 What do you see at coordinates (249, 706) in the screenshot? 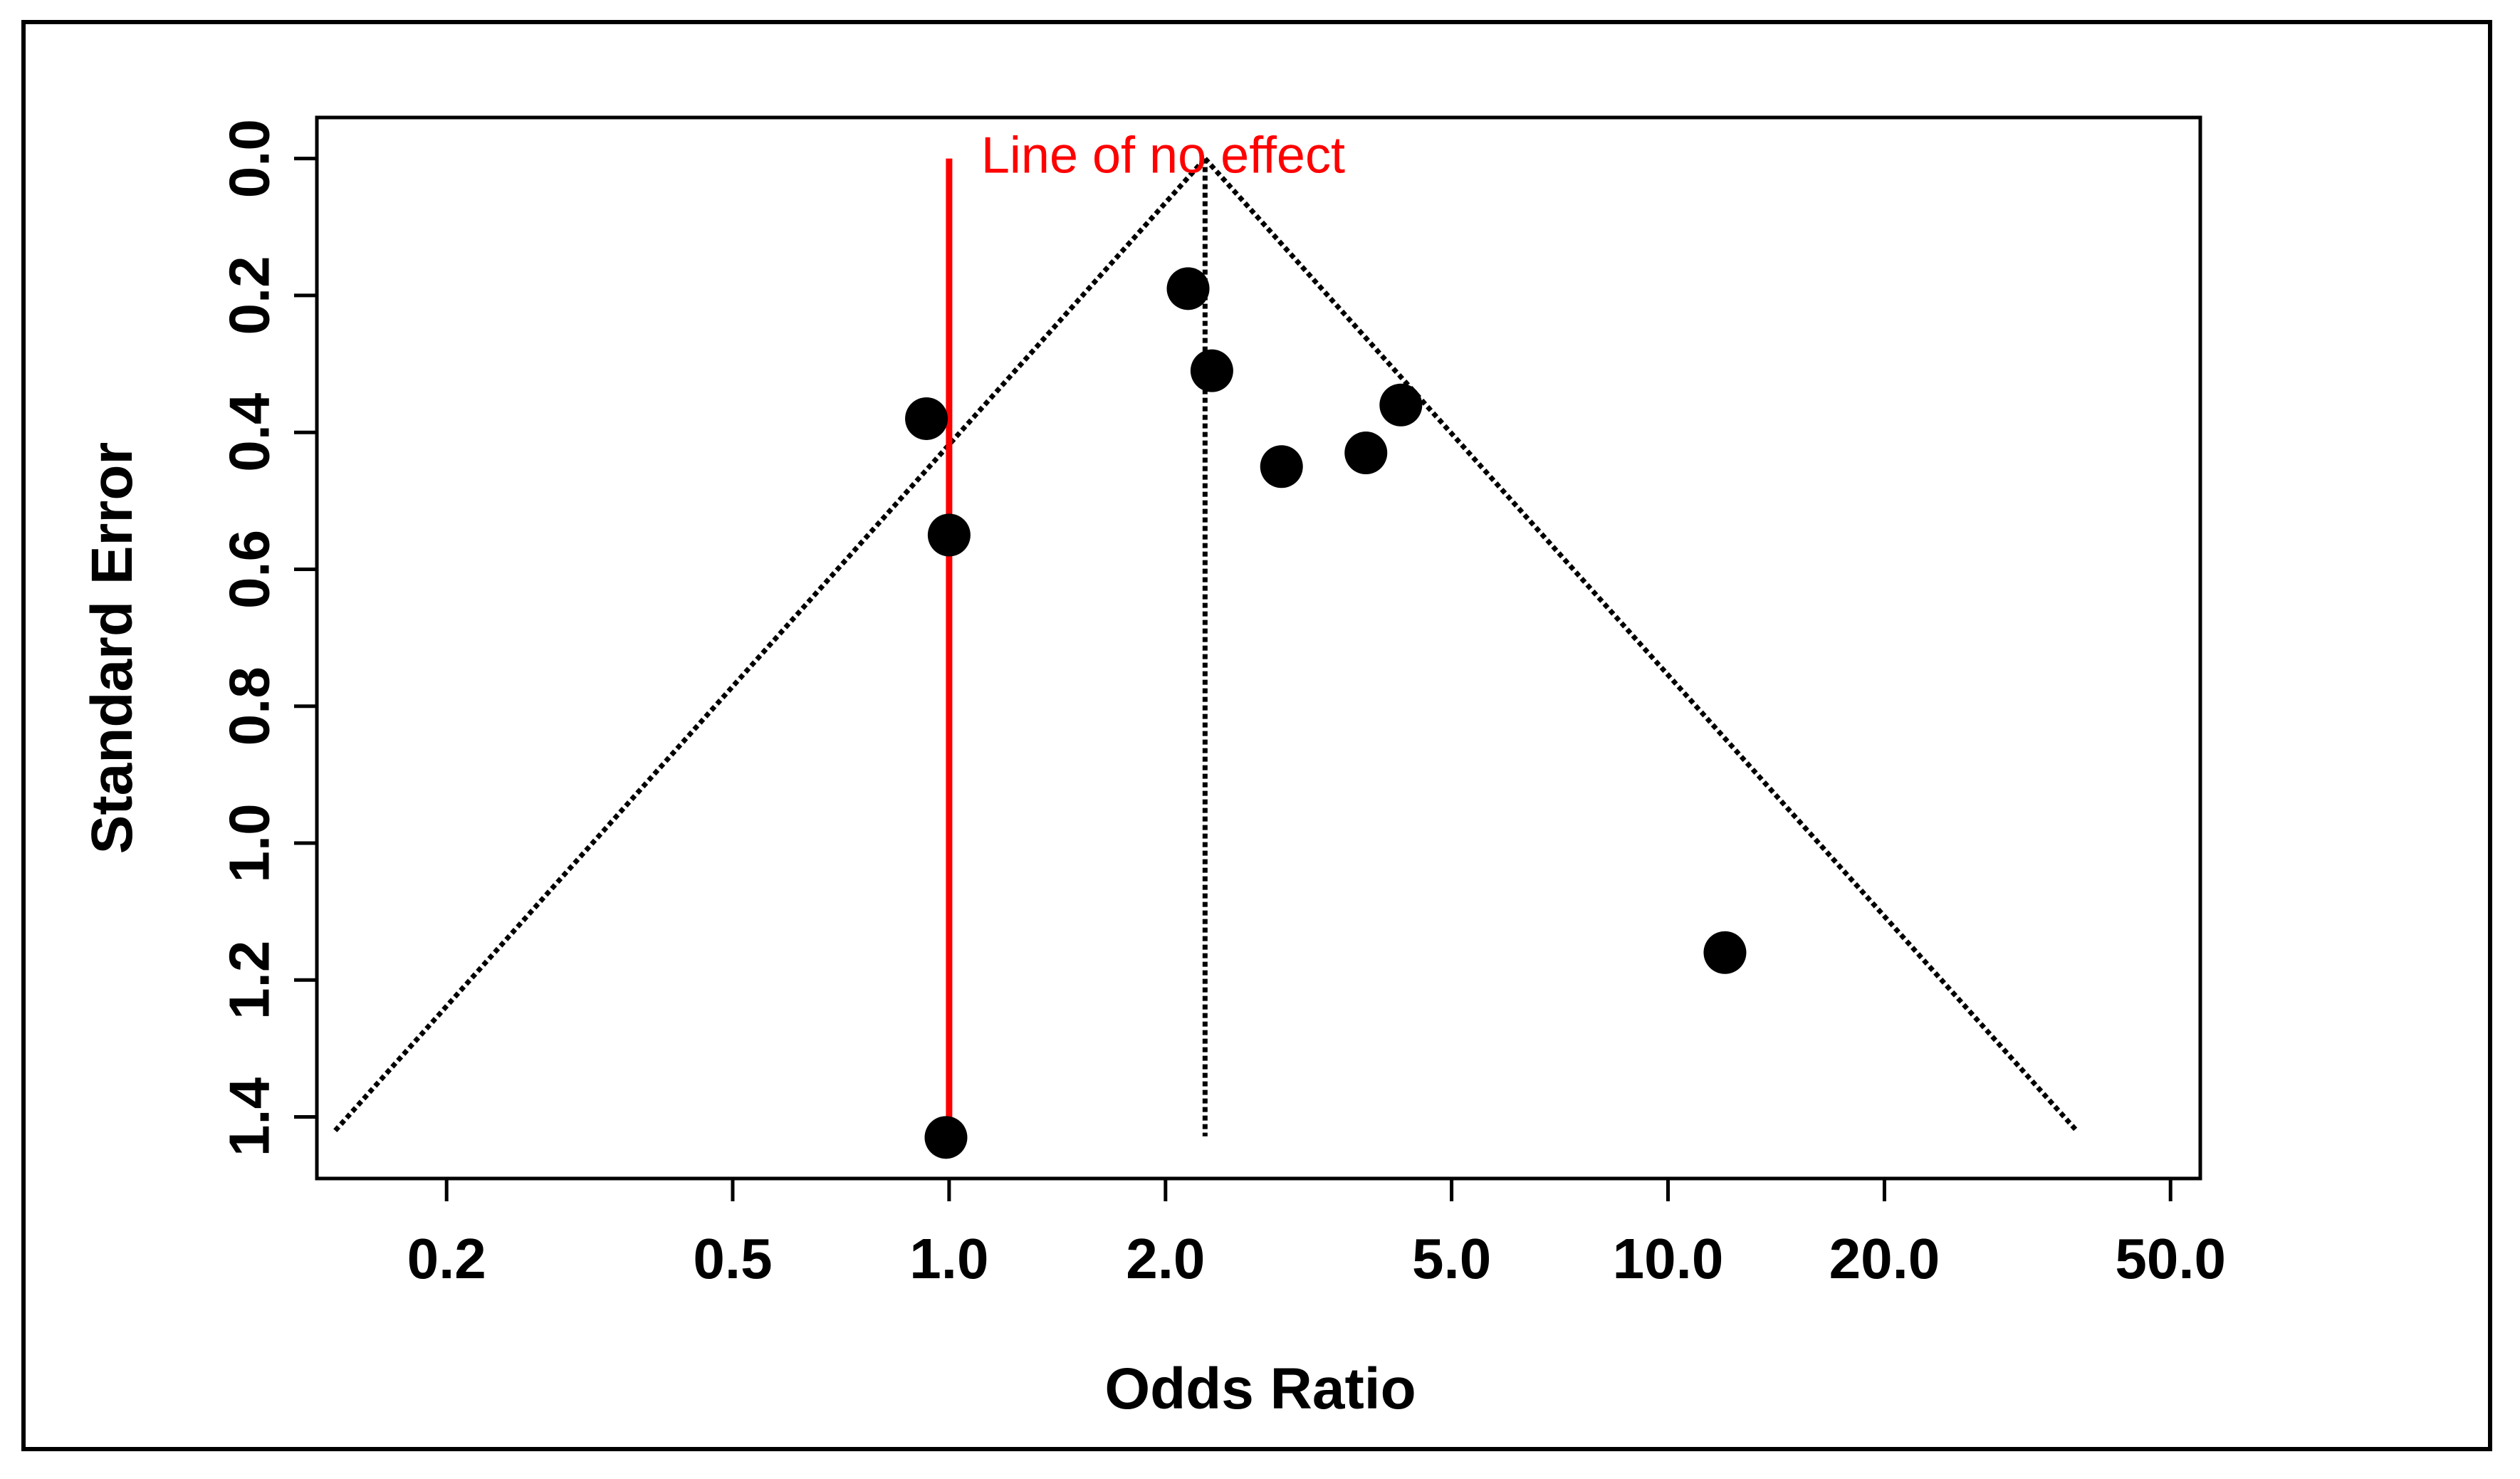
I see `y-tick-label: 0.8` at bounding box center [249, 706].